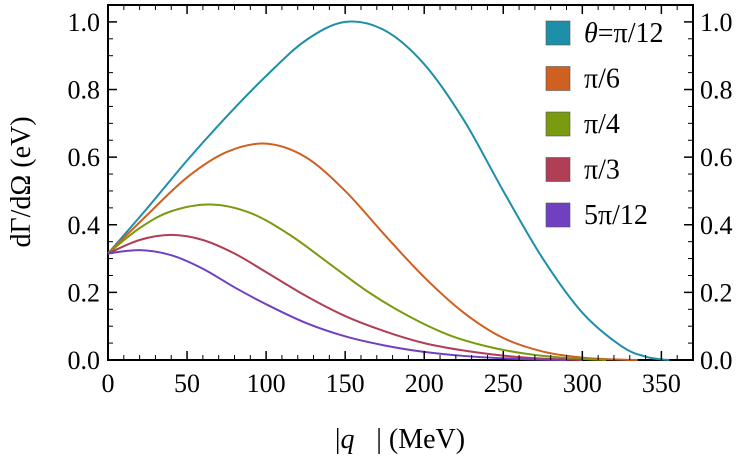  I want to click on y-tick-label-left: 0.0, so click(84, 360).